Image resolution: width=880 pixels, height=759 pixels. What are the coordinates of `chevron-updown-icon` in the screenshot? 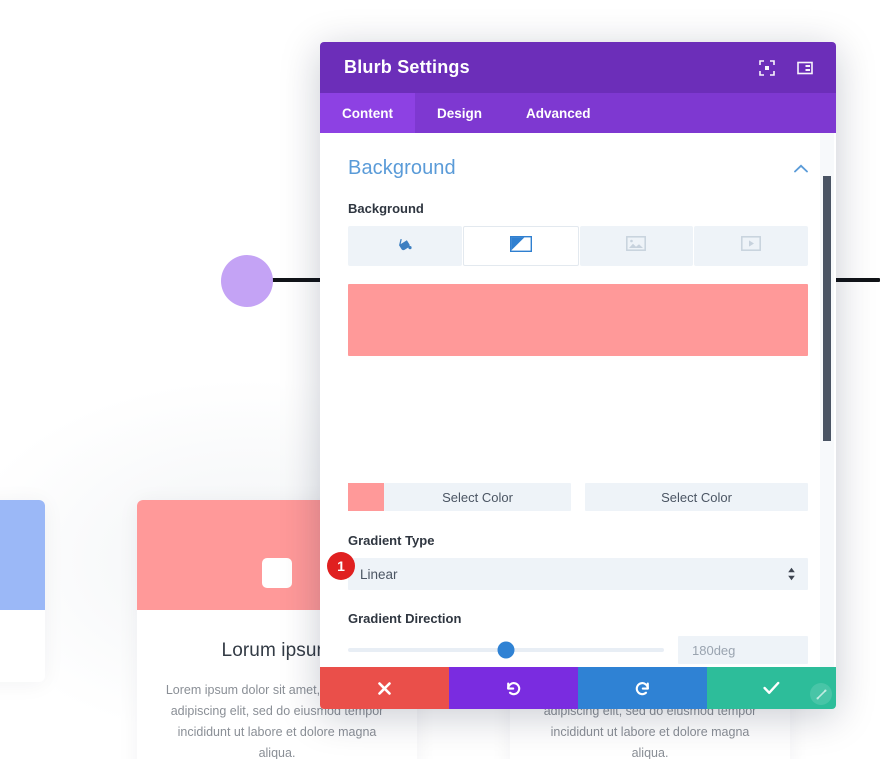 It's located at (791, 574).